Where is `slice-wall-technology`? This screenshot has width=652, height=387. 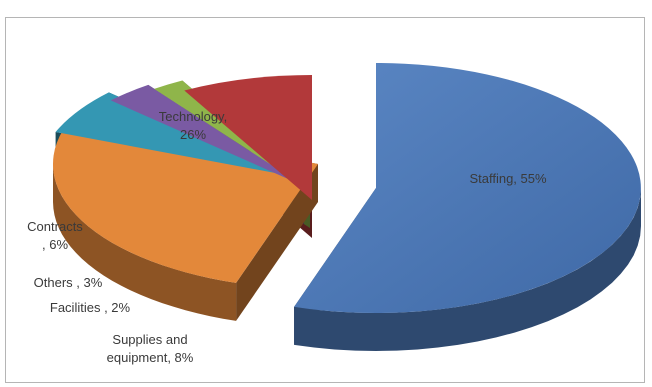
slice-wall-technology is located at coordinates (277, 242).